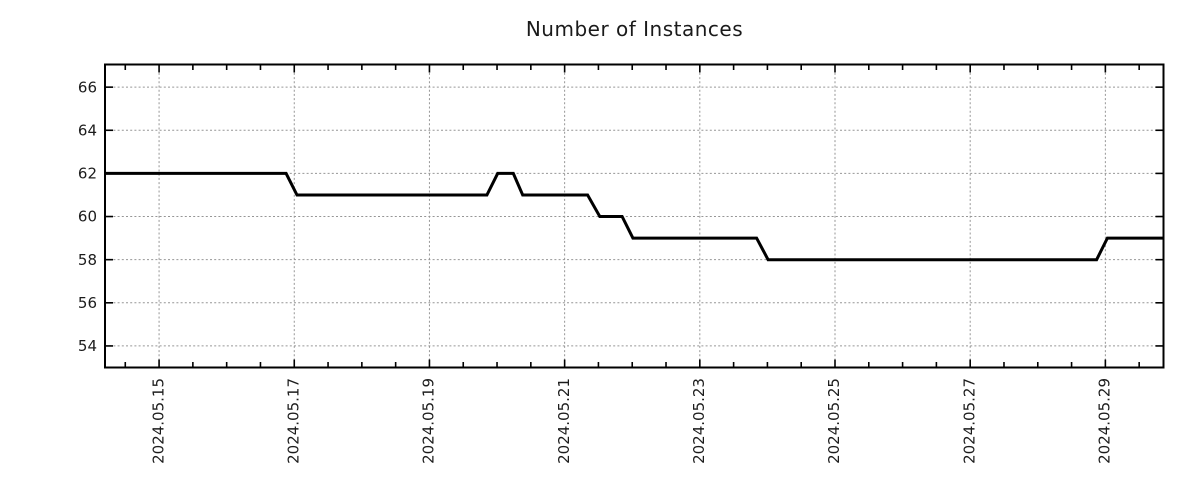  What do you see at coordinates (293, 421) in the screenshot?
I see `x-tick-label: 2024.05.17` at bounding box center [293, 421].